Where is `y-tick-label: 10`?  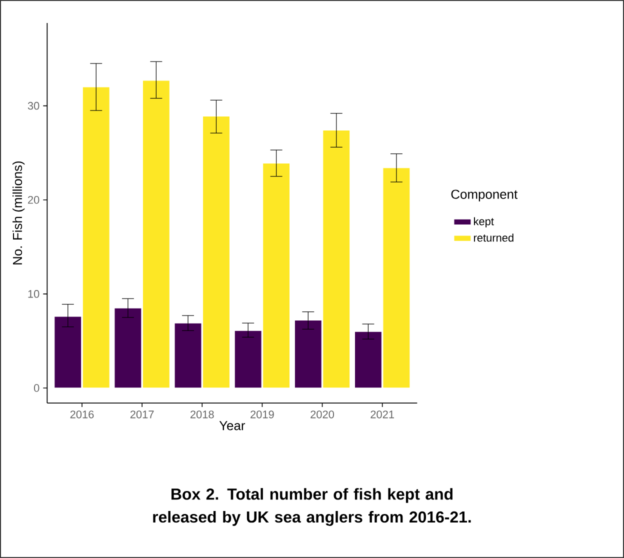
y-tick-label: 10 is located at coordinates (34, 294).